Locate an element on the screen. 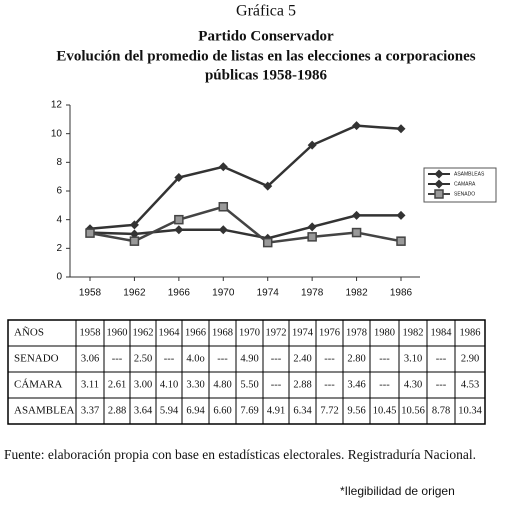 The height and width of the screenshot is (510, 531). table-cell: 6.34 is located at coordinates (302, 410).